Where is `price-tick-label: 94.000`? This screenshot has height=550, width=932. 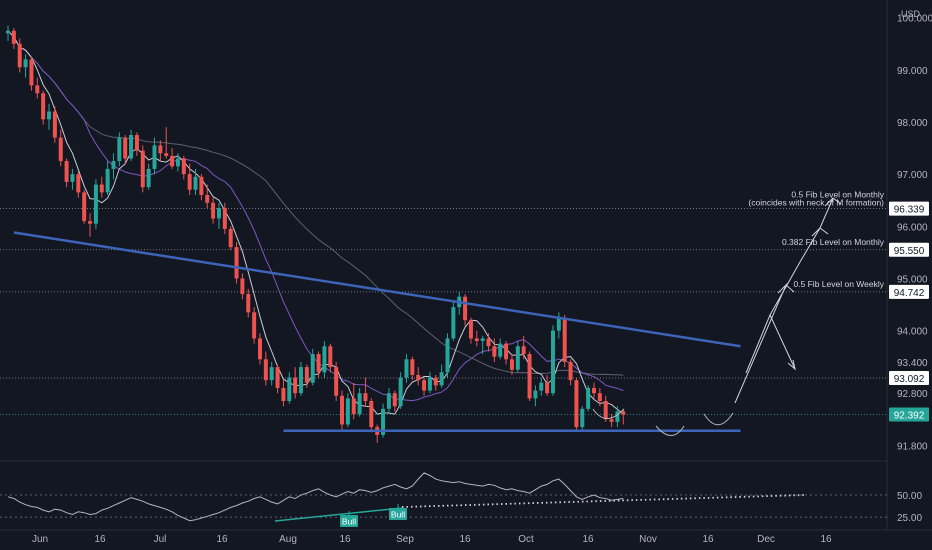
price-tick-label: 94.000 is located at coordinates (912, 332).